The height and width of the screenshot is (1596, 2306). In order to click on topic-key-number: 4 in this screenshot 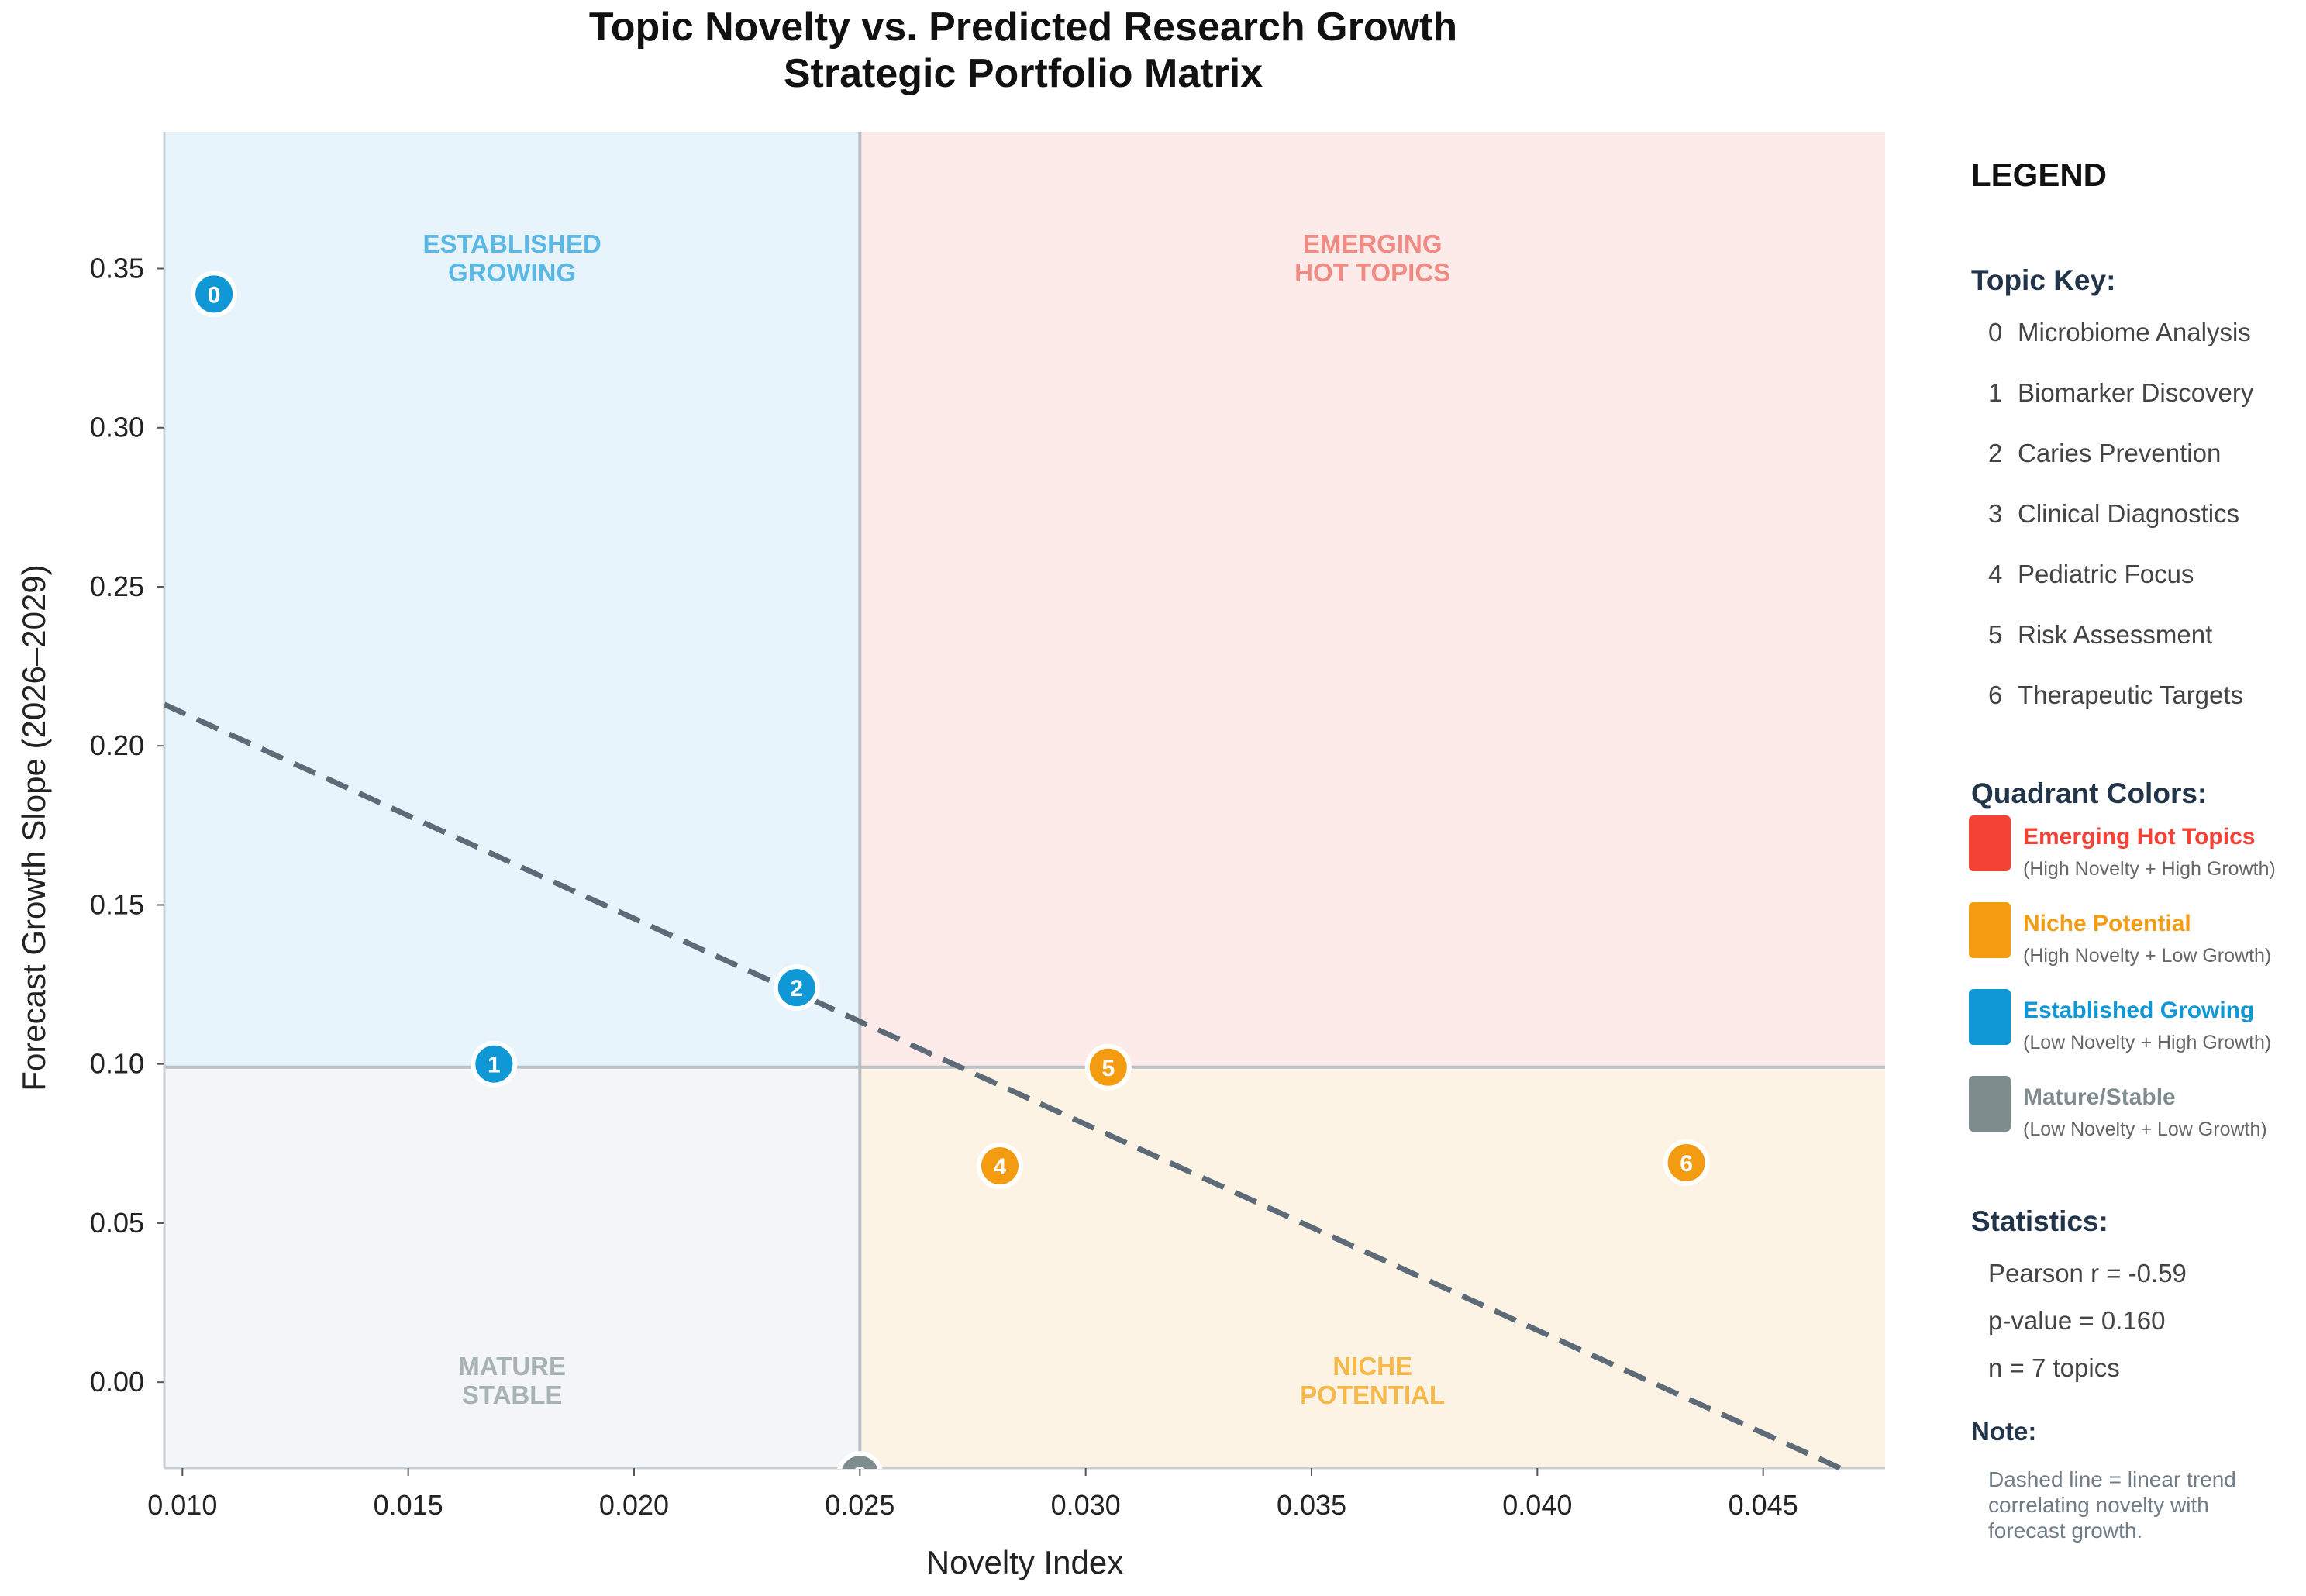, I will do `click(1995, 574)`.